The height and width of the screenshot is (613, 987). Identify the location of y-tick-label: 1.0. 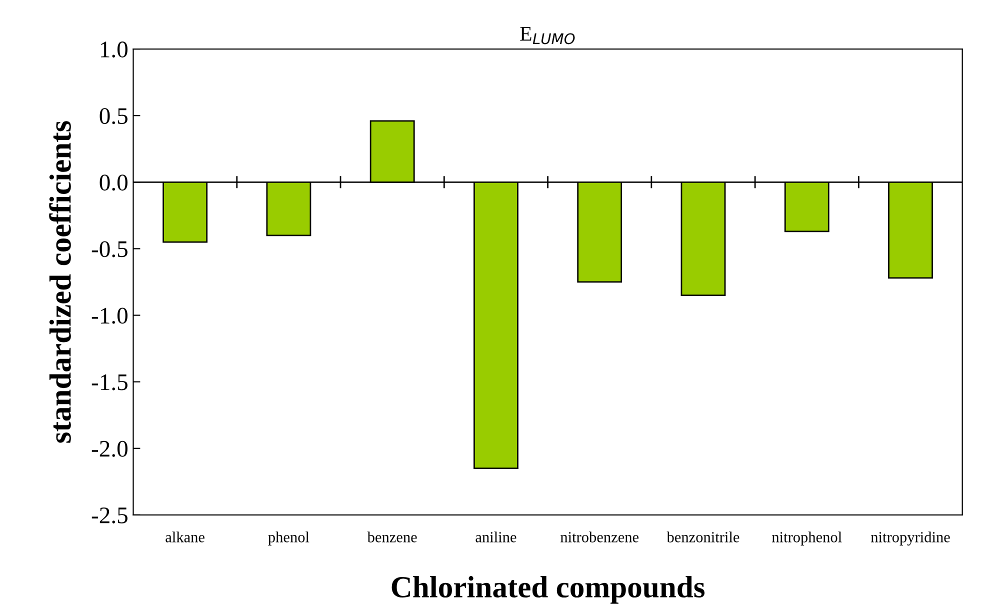
(114, 50).